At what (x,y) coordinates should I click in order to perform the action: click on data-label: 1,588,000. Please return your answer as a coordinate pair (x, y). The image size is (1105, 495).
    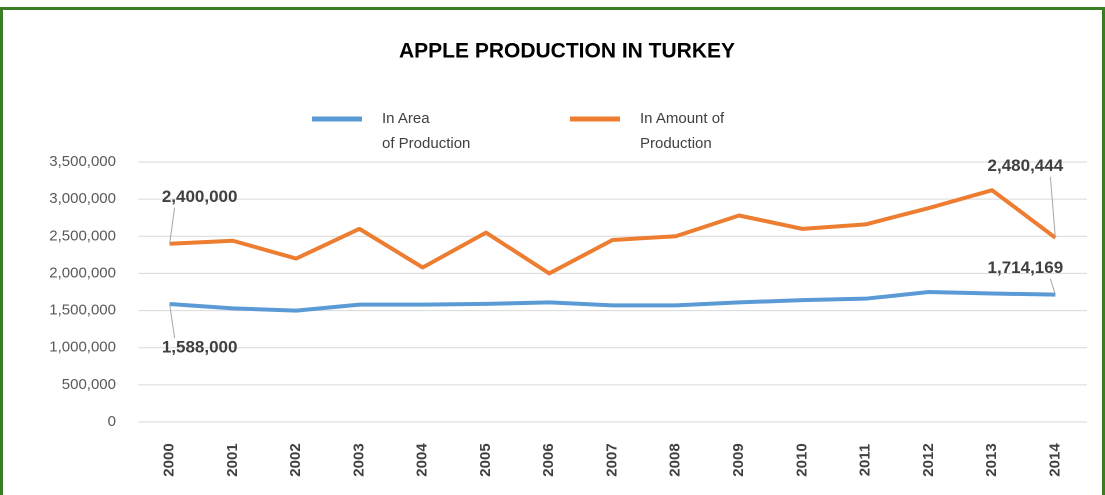
    Looking at the image, I should click on (200, 347).